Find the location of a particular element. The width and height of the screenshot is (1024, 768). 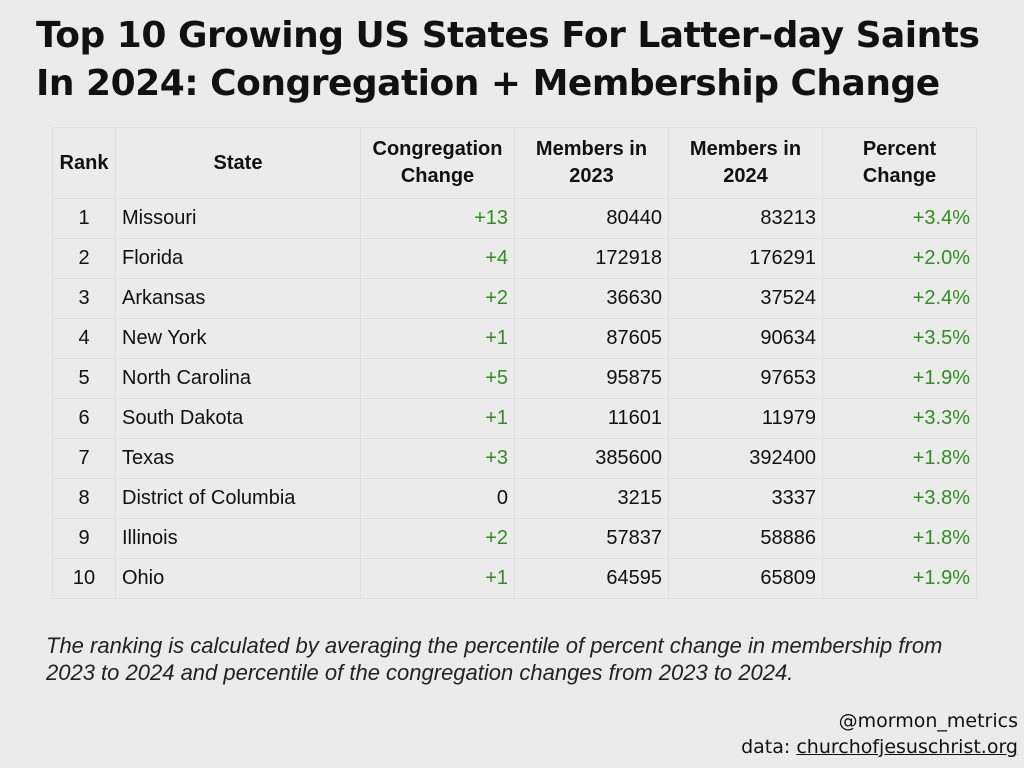

source-label: data: is located at coordinates (766, 747).